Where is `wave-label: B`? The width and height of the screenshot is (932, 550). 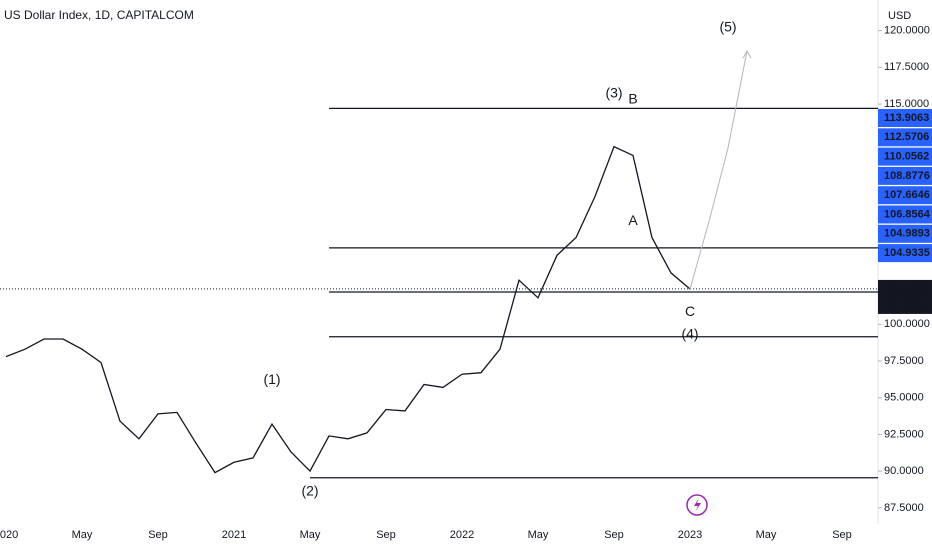 wave-label: B is located at coordinates (632, 98).